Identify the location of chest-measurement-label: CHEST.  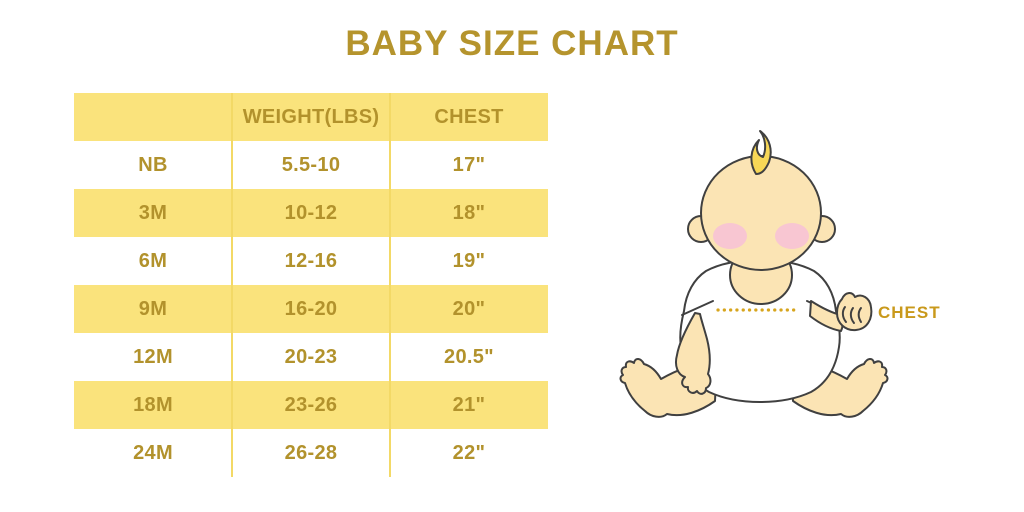
(909, 312).